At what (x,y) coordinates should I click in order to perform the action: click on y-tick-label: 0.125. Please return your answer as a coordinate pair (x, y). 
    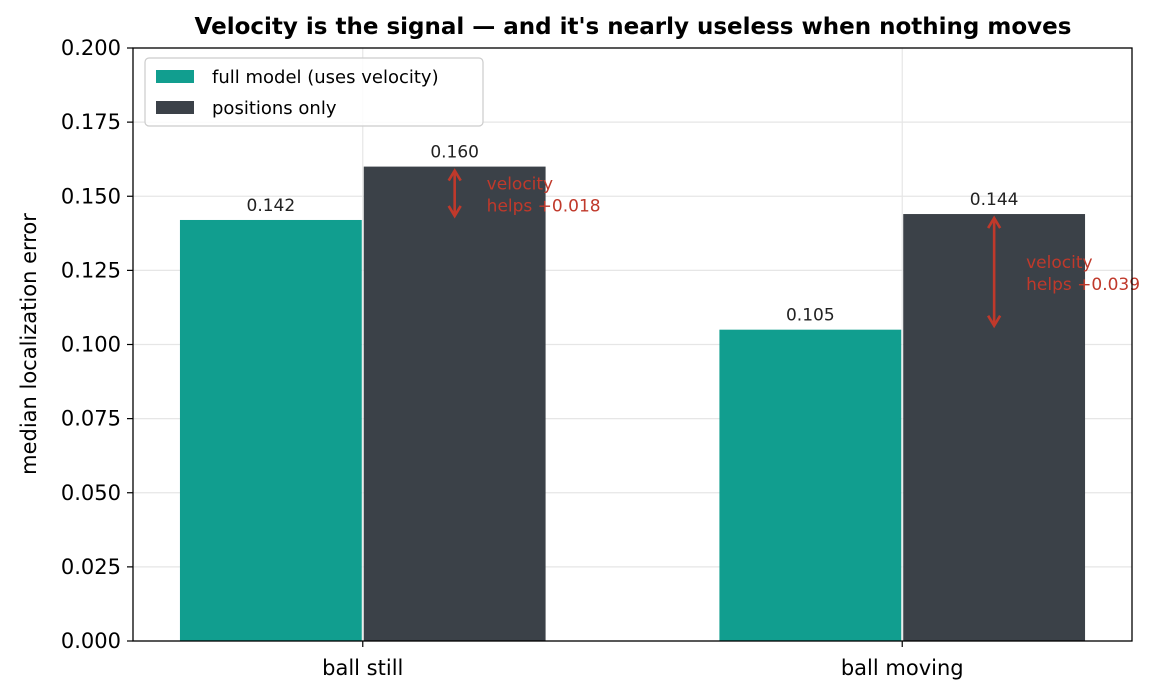
    Looking at the image, I should click on (91, 270).